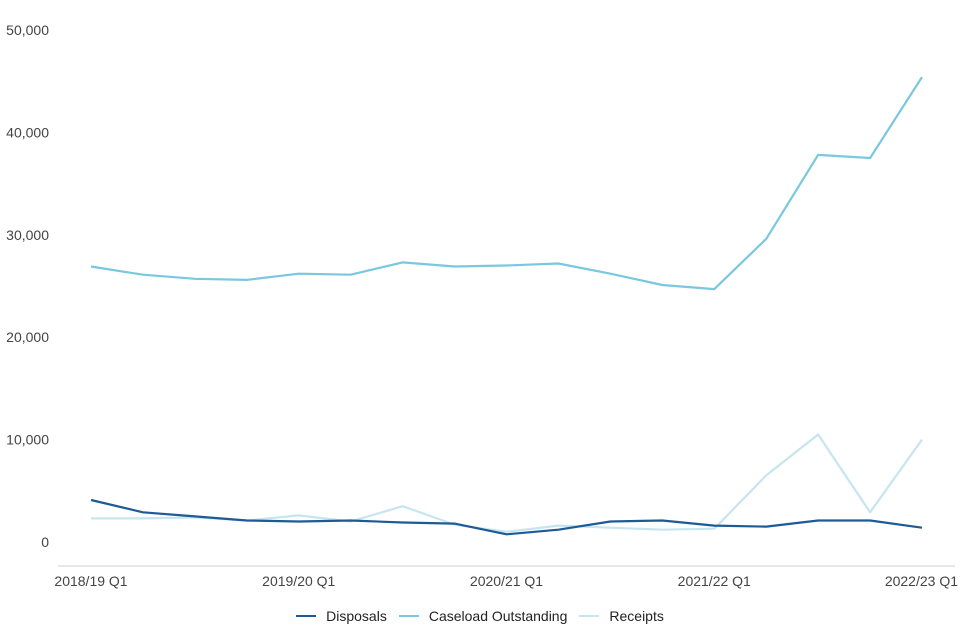 The image size is (960, 640). Describe the element at coordinates (506, 517) in the screenshot. I see `series-line-disposals` at that location.